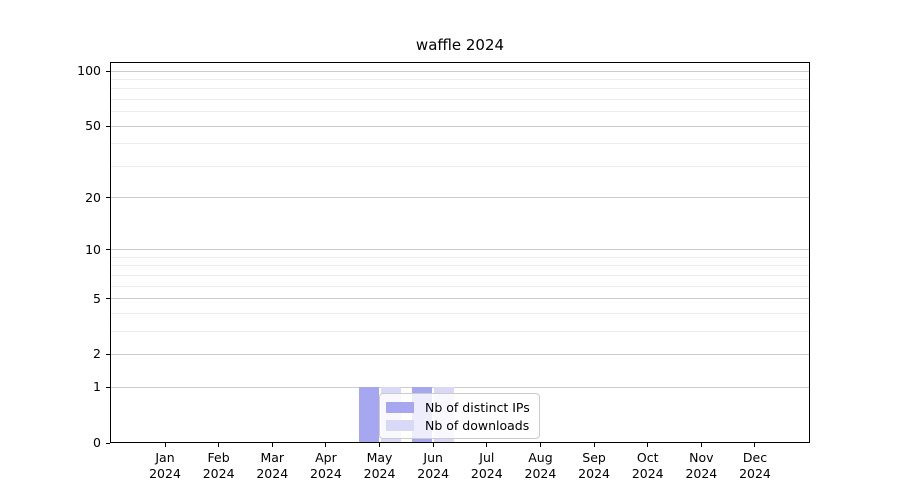 The image size is (900, 500). I want to click on x-tick-label: Mar 2024, so click(272, 465).